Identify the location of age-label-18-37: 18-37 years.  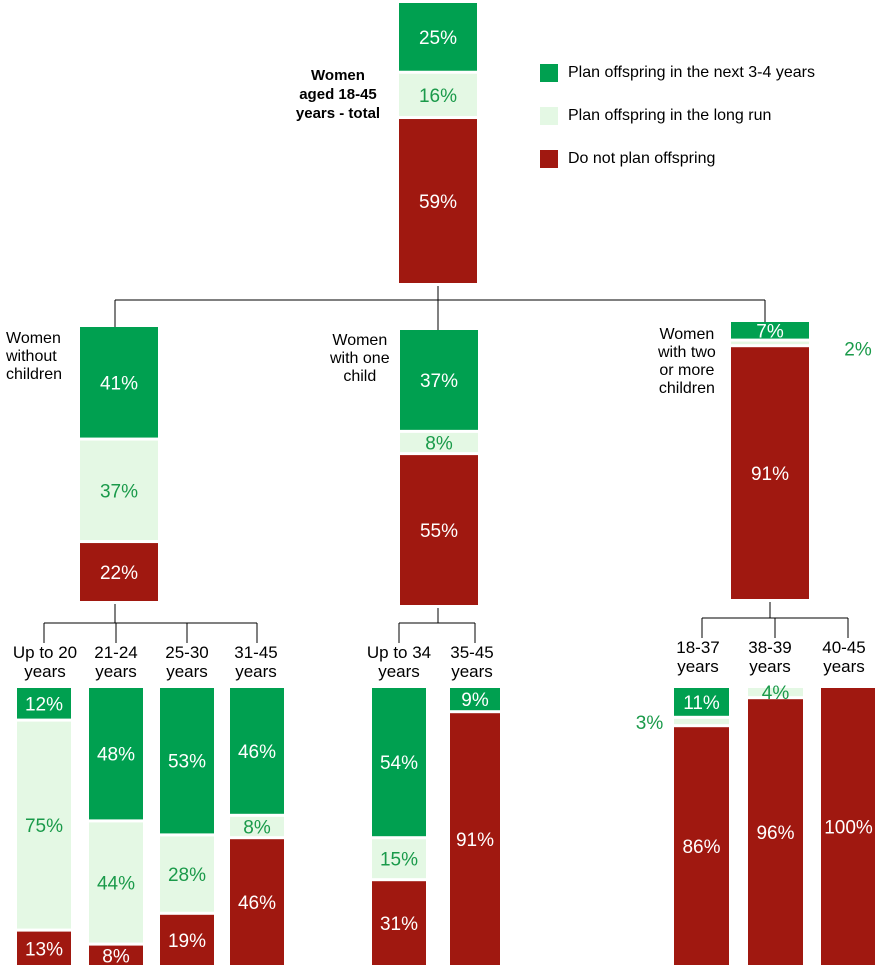
(698, 657).